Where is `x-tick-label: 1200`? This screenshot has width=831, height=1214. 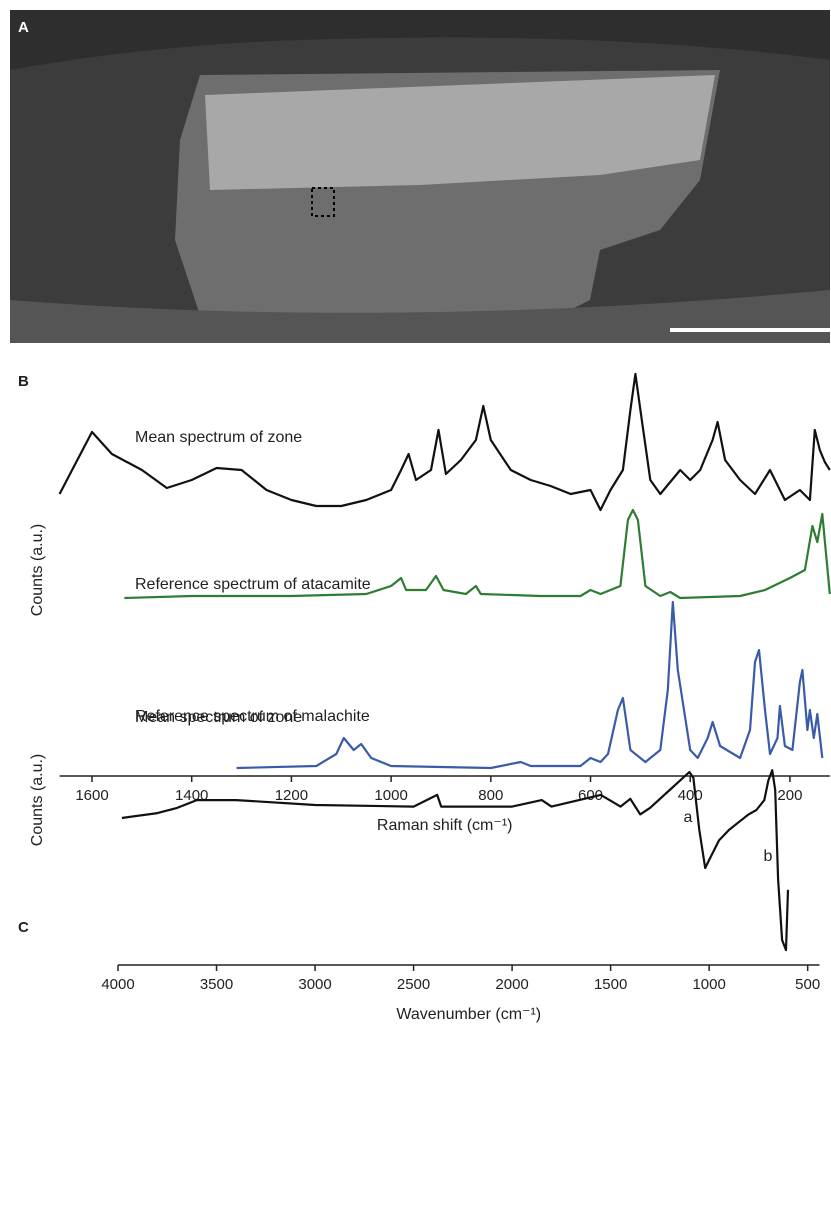
x-tick-label: 1200 is located at coordinates (291, 795).